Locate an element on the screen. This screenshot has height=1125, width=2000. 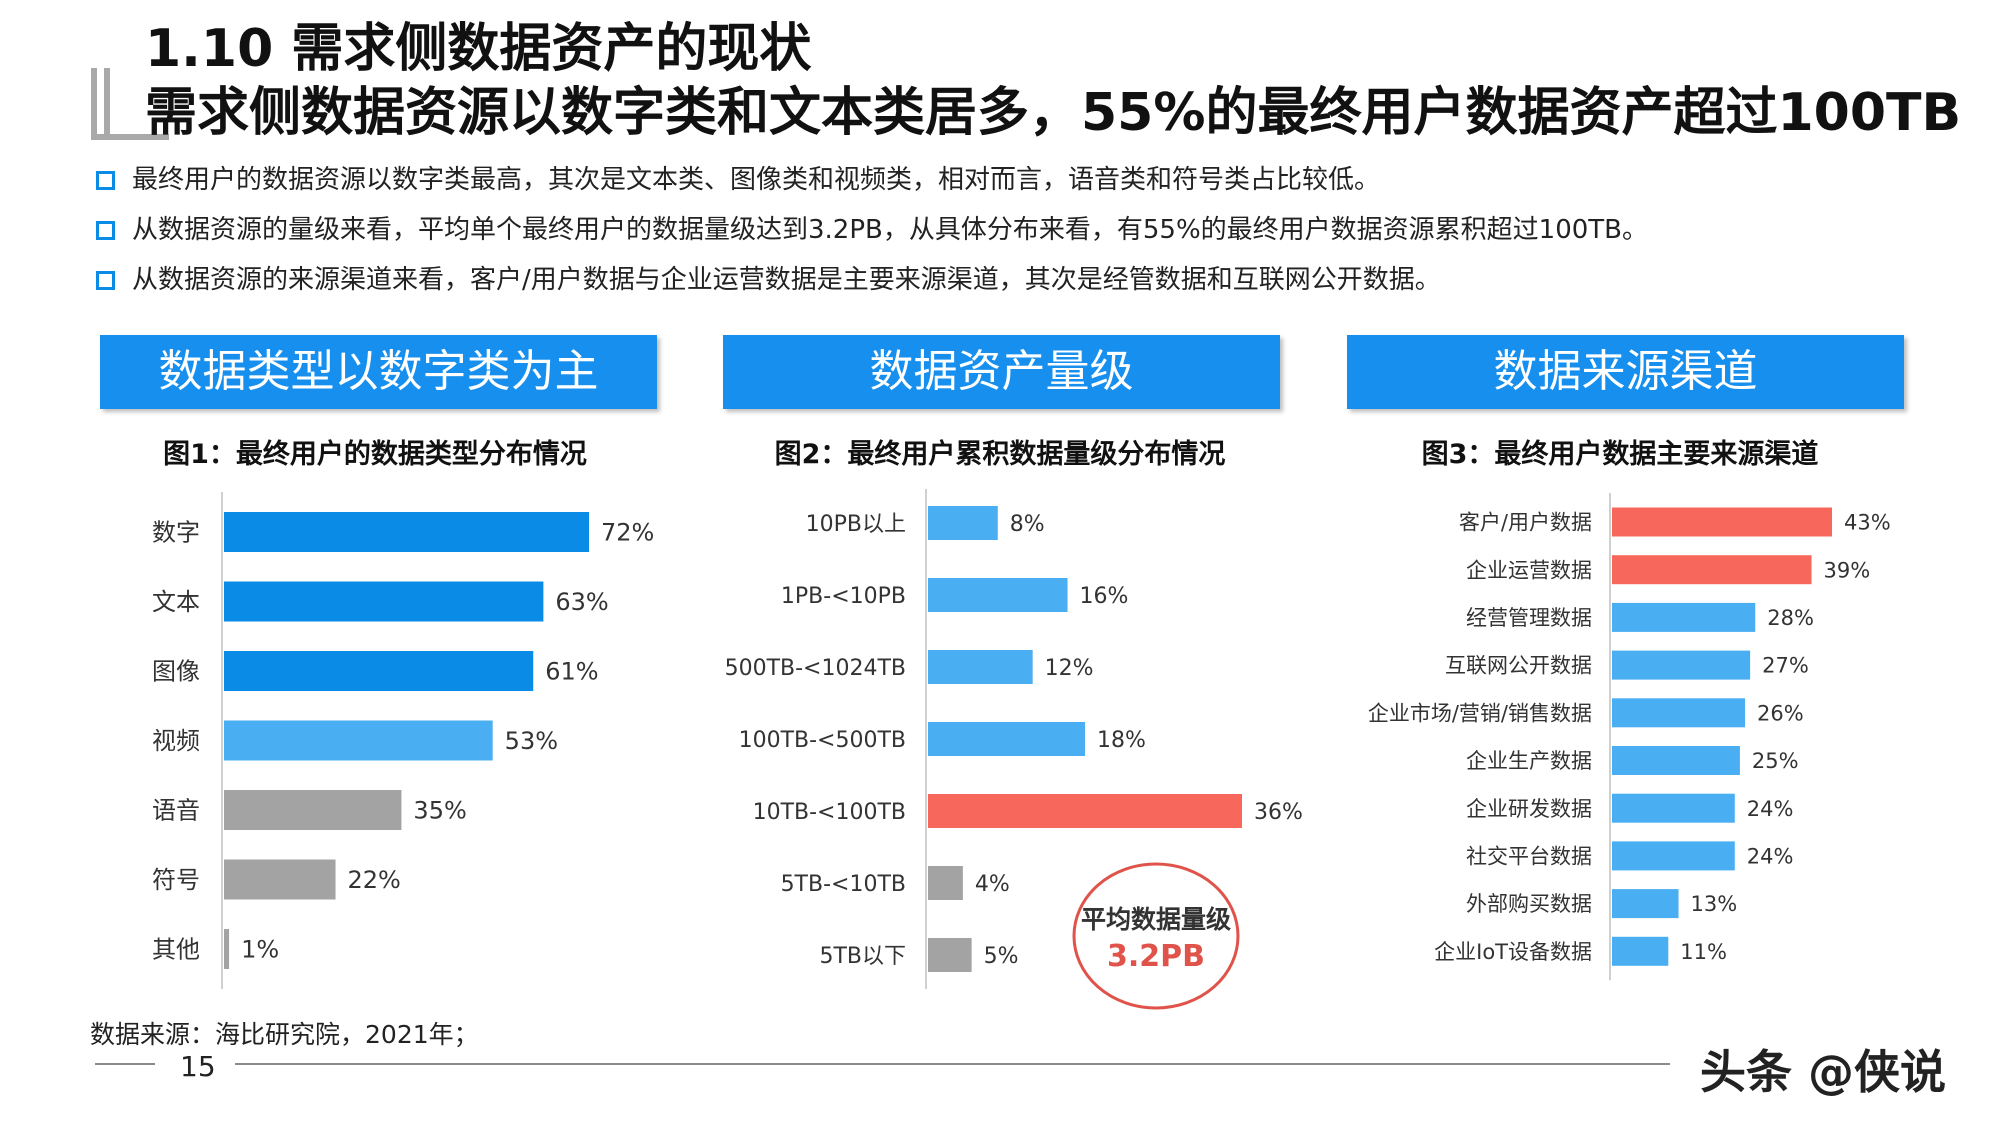
value-label: 53% is located at coordinates (531, 741).